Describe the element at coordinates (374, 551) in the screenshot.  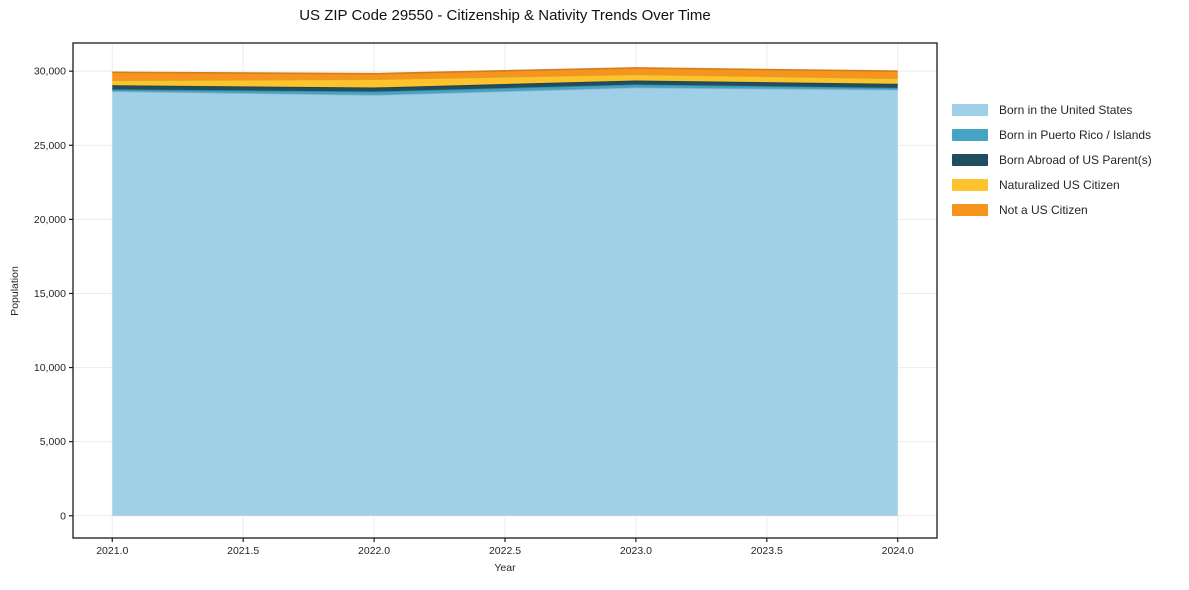
I see `x-tick-label: 2022.0` at that location.